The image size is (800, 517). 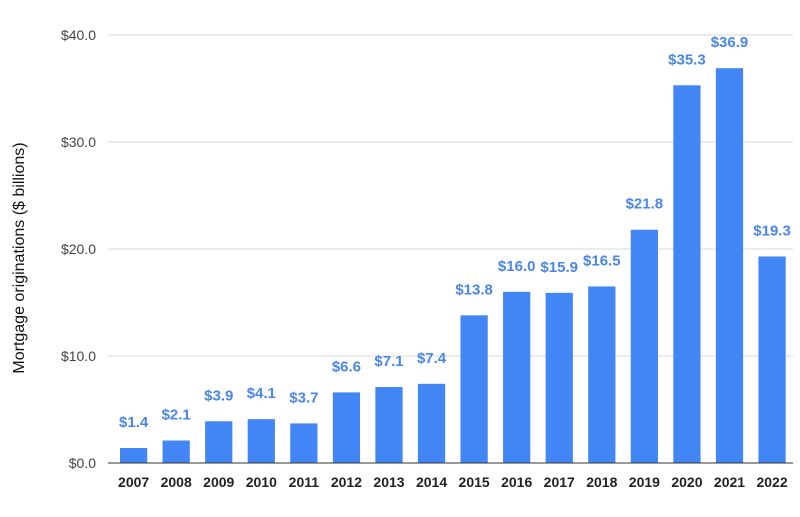 I want to click on bar-data-label: $15.9, so click(x=559, y=267).